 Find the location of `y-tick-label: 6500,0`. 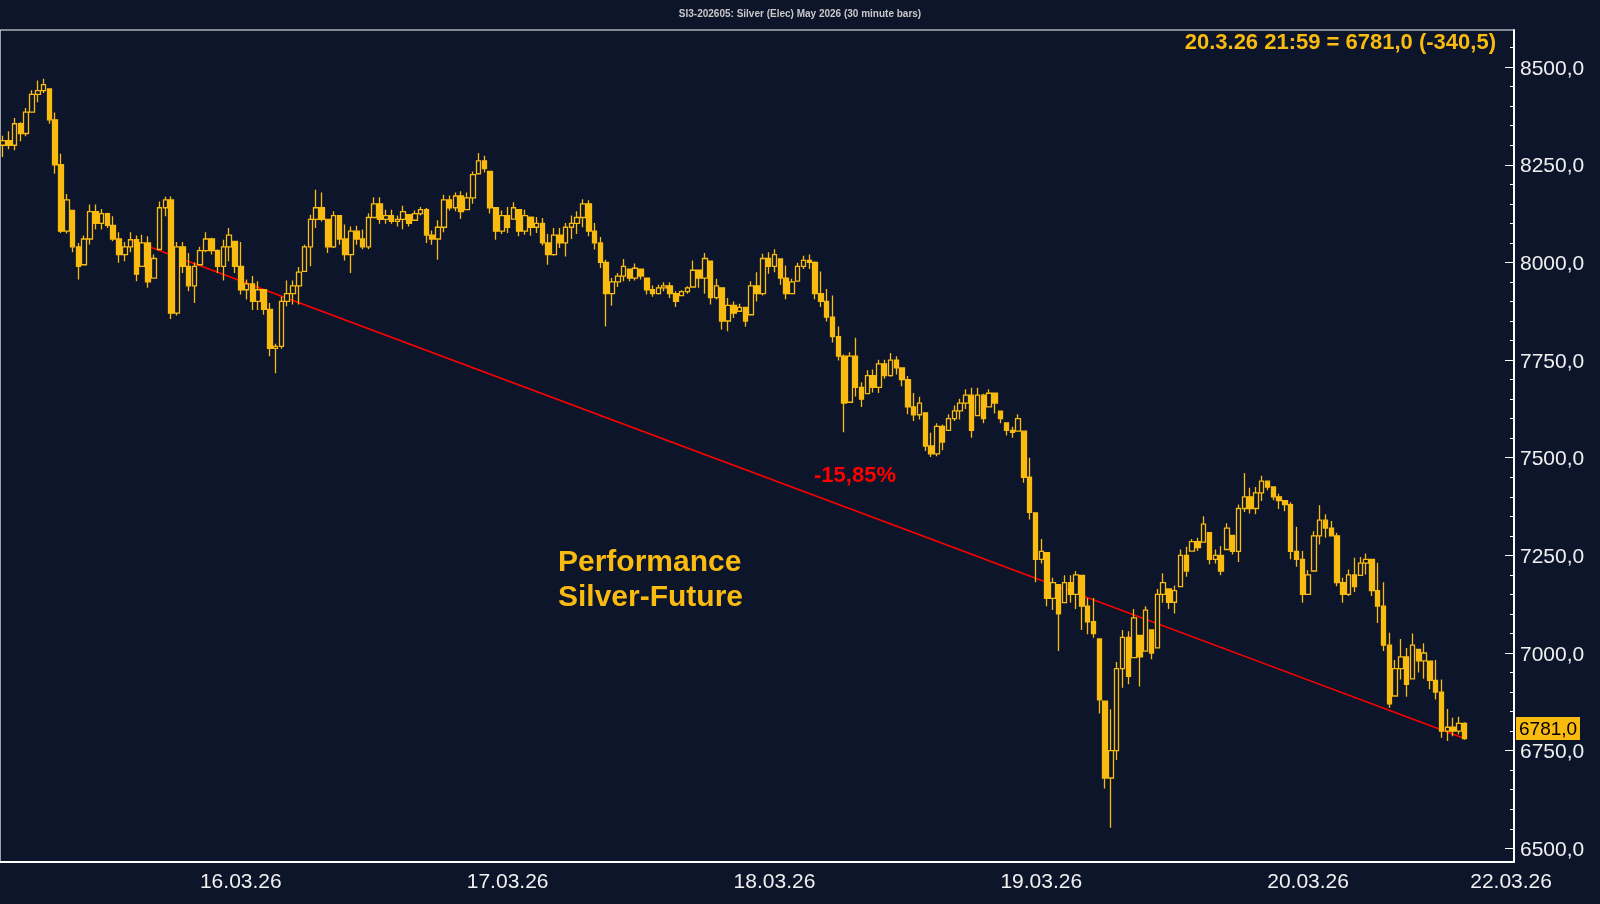

y-tick-label: 6500,0 is located at coordinates (1552, 848).